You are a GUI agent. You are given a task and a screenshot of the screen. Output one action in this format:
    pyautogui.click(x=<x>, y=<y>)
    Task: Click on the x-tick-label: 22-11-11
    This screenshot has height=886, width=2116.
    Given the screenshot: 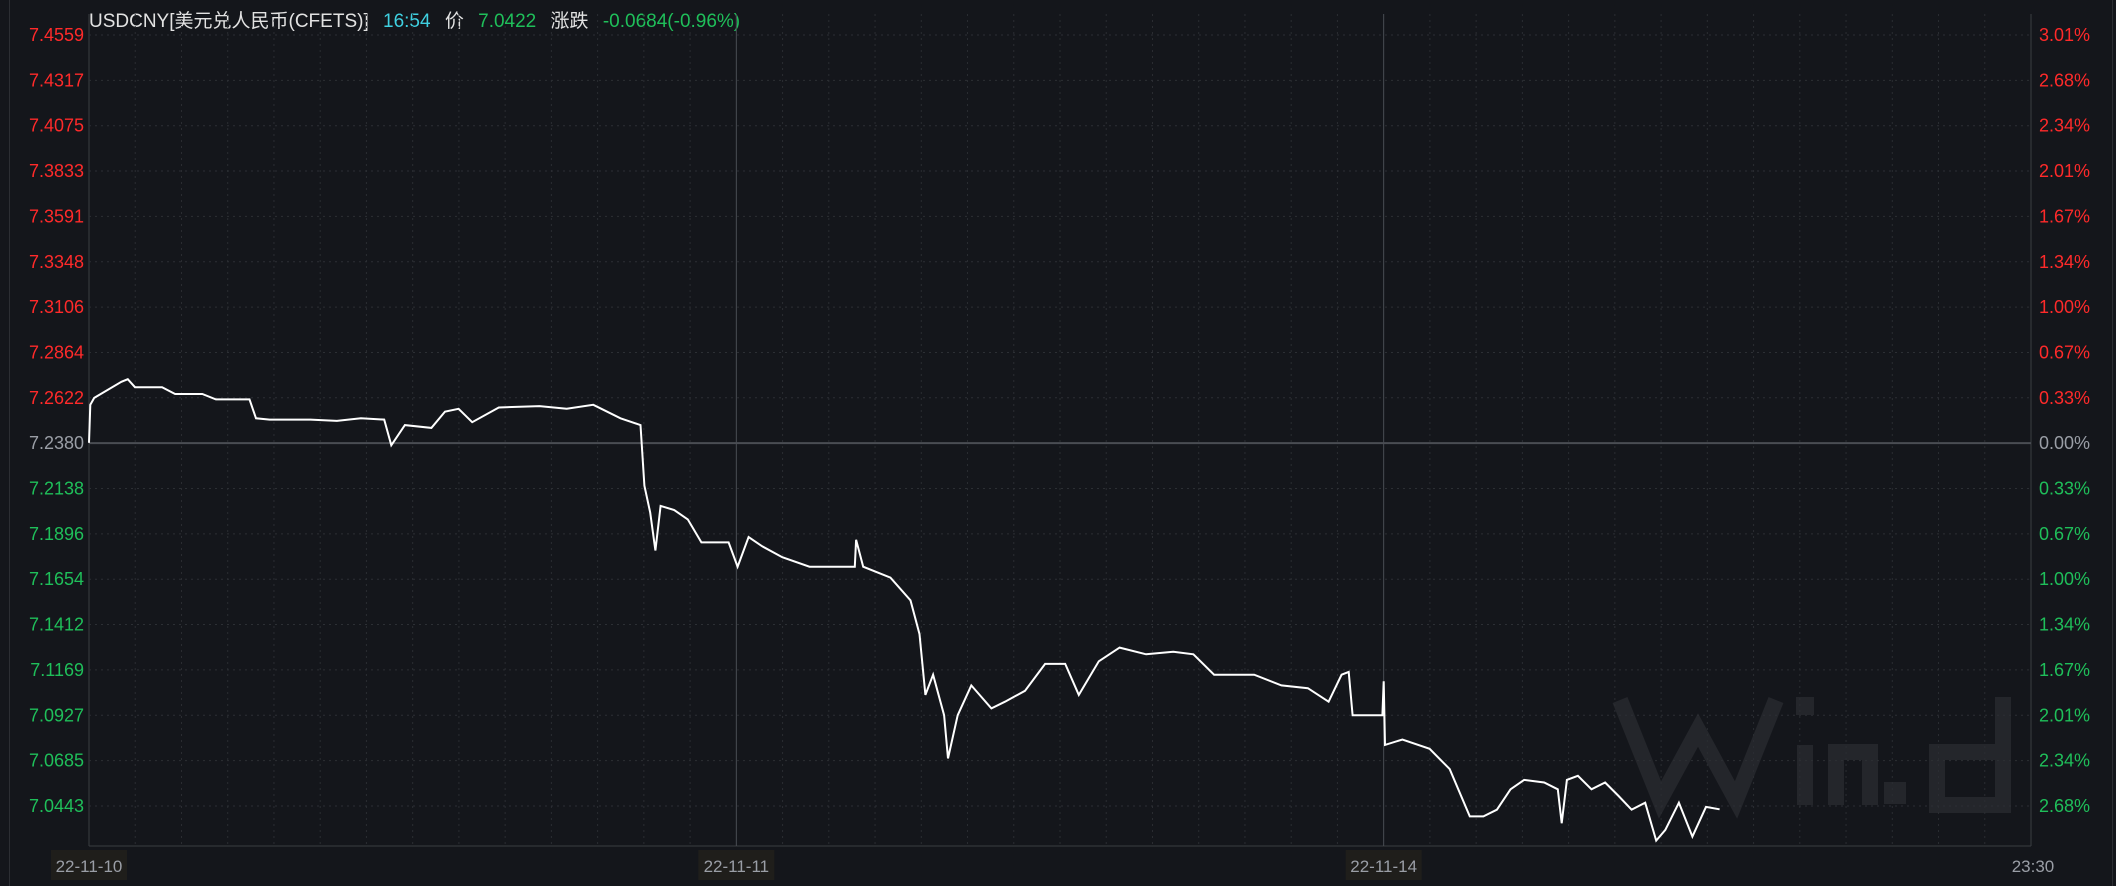 What is the action you would take?
    pyautogui.click(x=737, y=866)
    